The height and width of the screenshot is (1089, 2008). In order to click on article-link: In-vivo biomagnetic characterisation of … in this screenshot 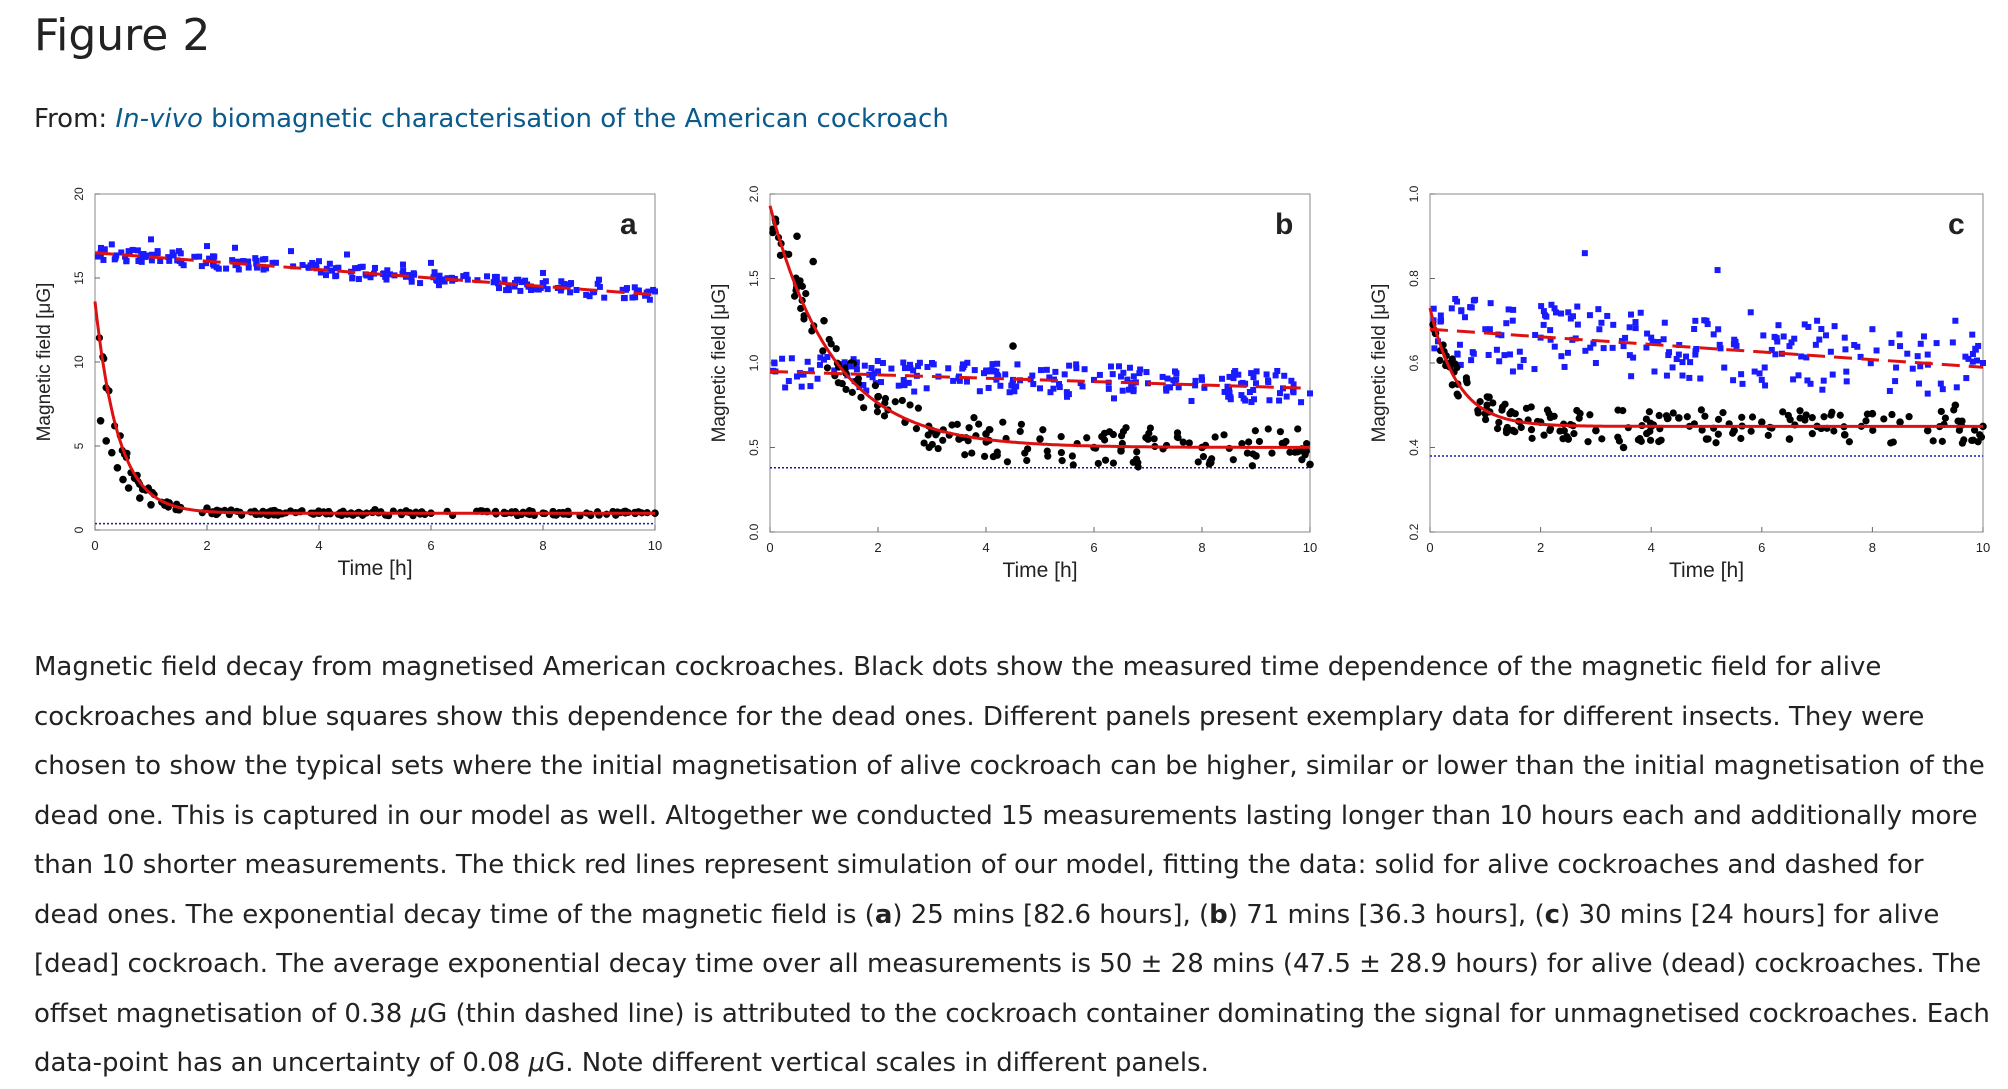, I will do `click(531, 119)`.